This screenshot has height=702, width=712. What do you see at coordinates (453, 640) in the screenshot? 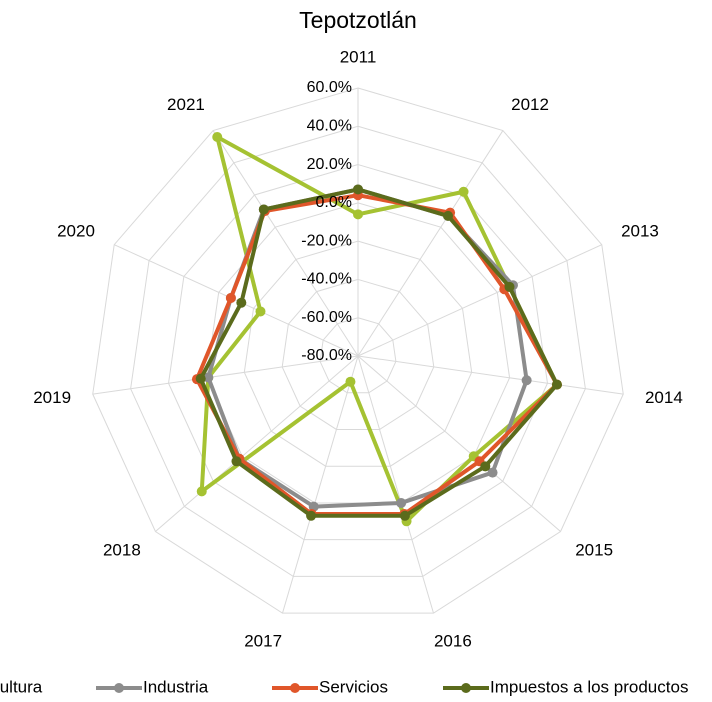
I see `category-label: 2016` at bounding box center [453, 640].